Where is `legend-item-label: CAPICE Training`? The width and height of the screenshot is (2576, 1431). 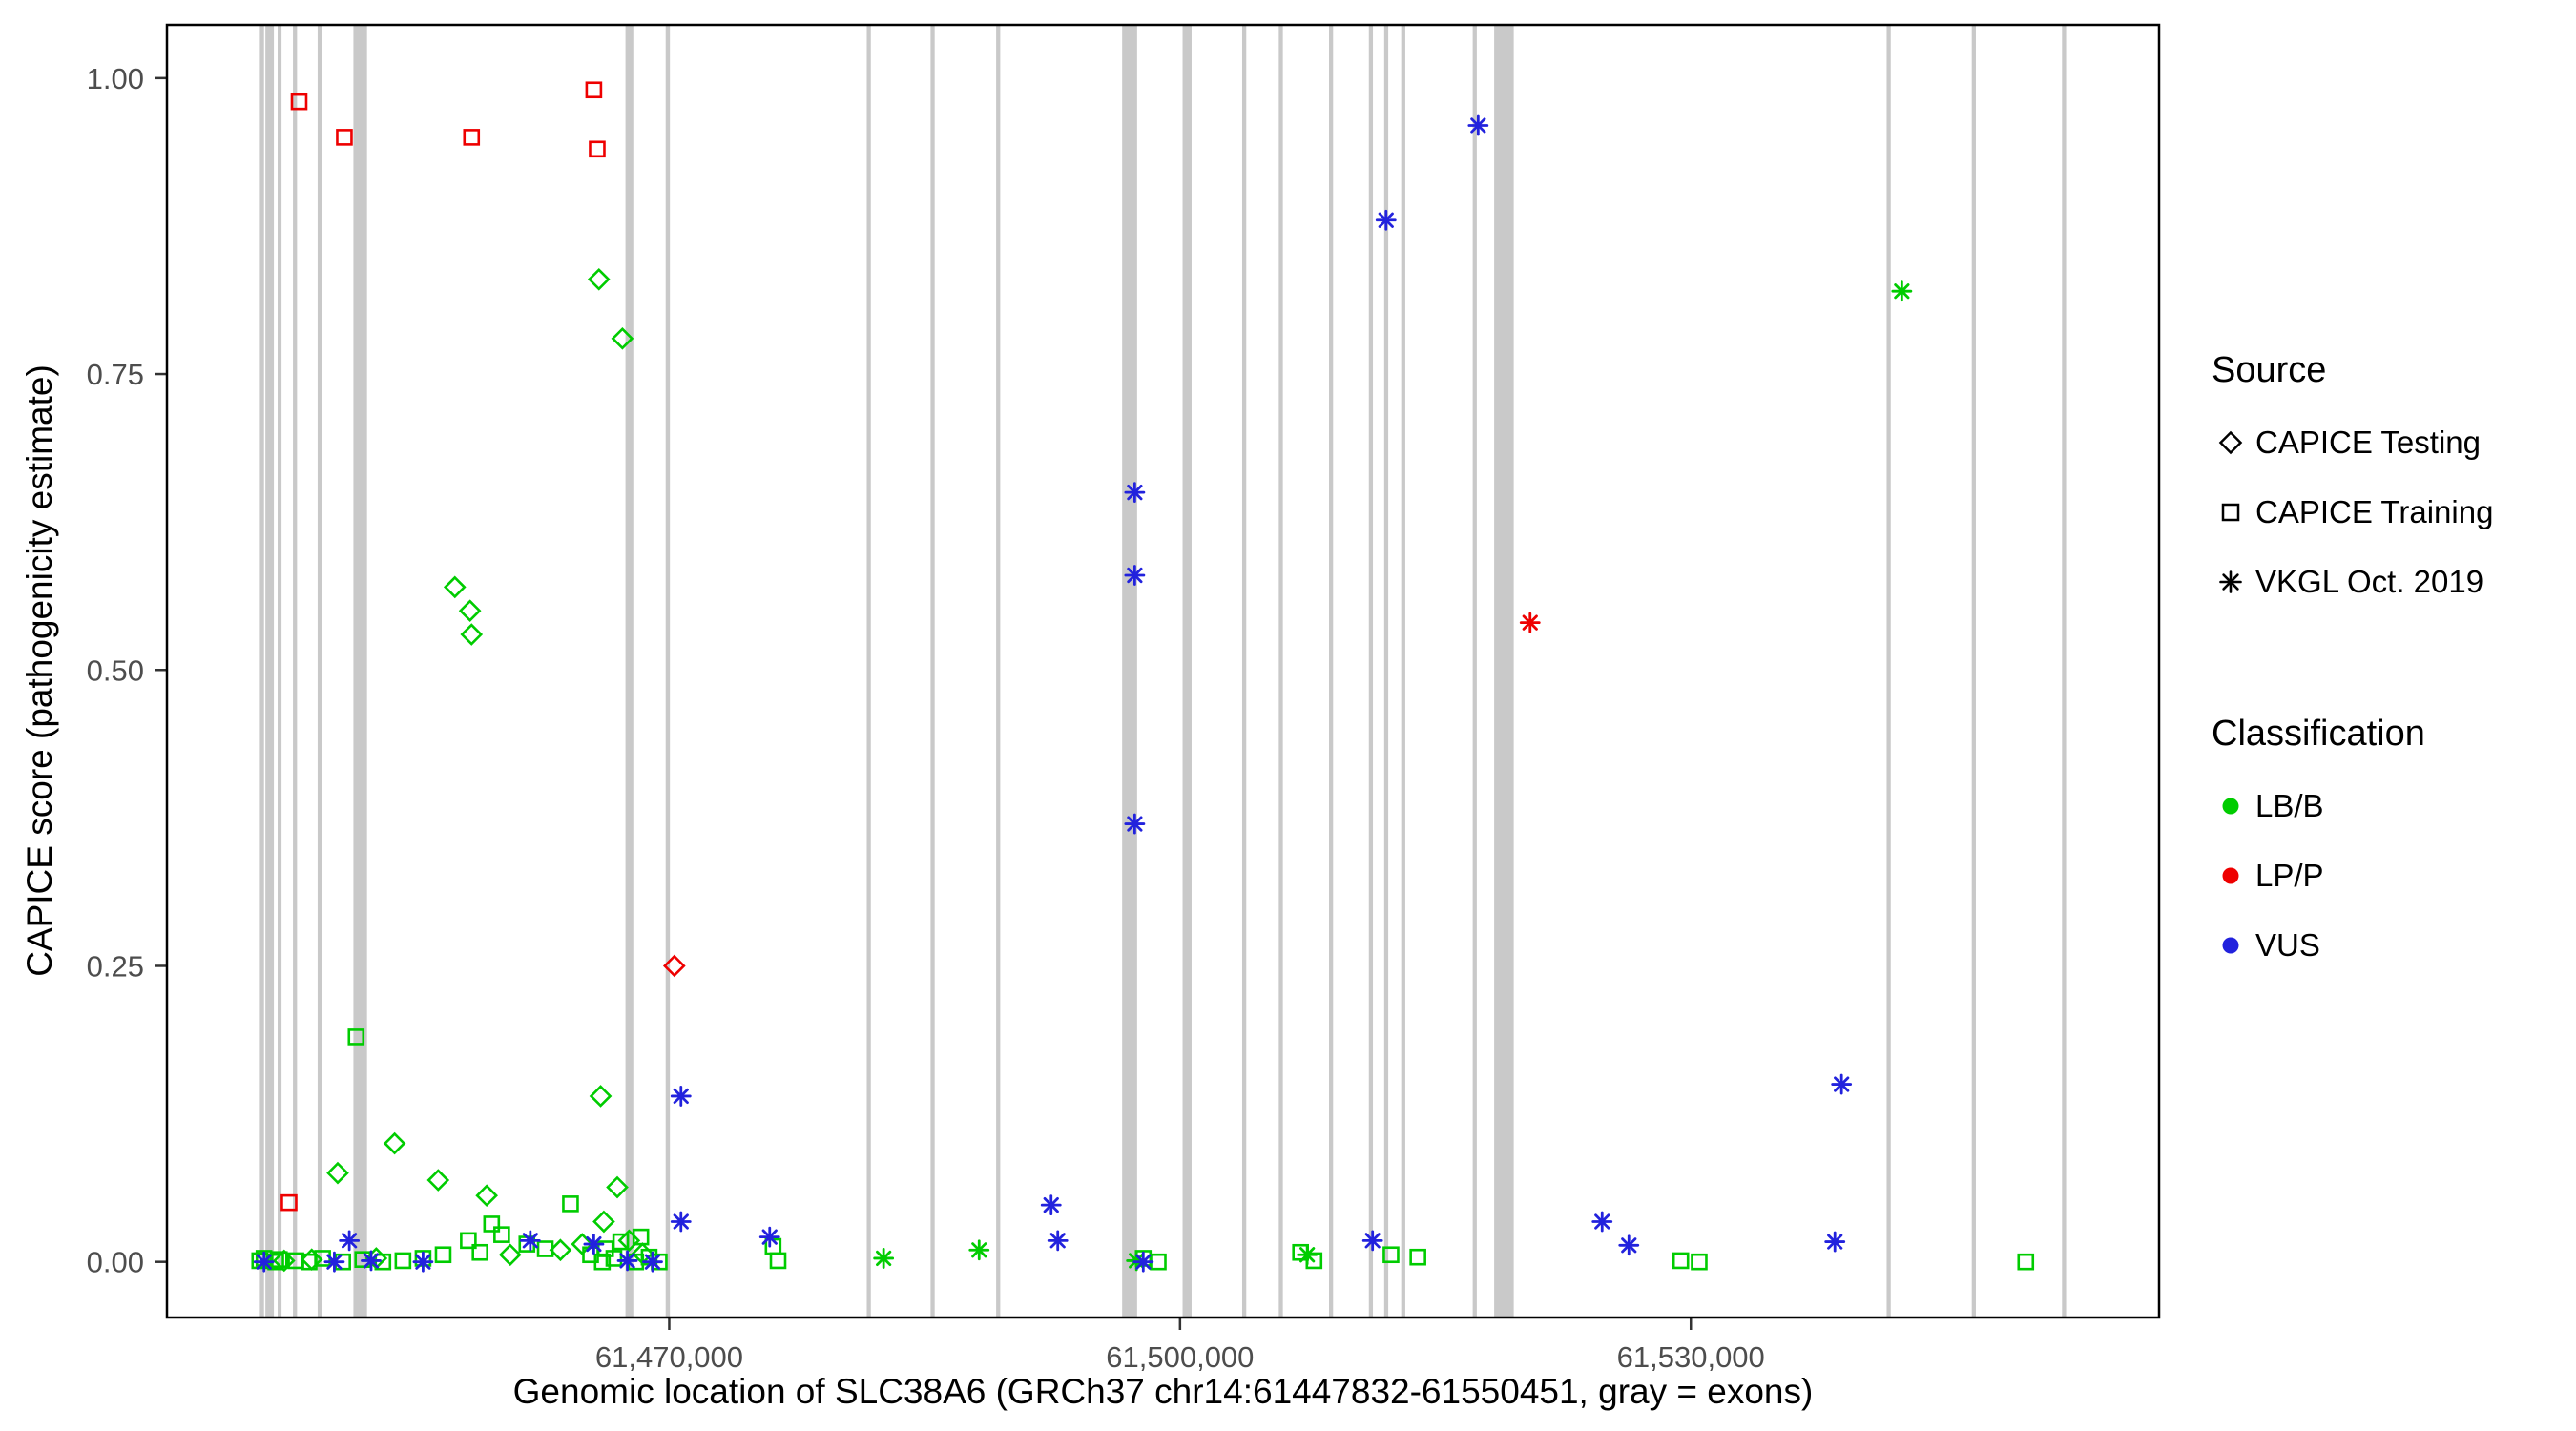 legend-item-label: CAPICE Training is located at coordinates (2374, 512).